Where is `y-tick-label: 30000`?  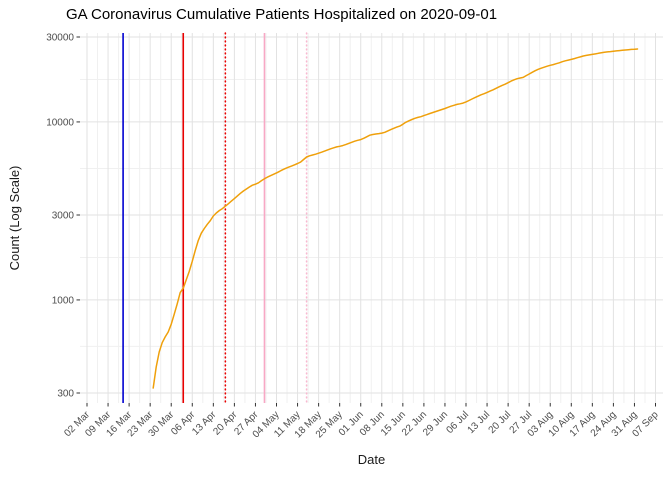
y-tick-label: 30000 is located at coordinates (60, 38).